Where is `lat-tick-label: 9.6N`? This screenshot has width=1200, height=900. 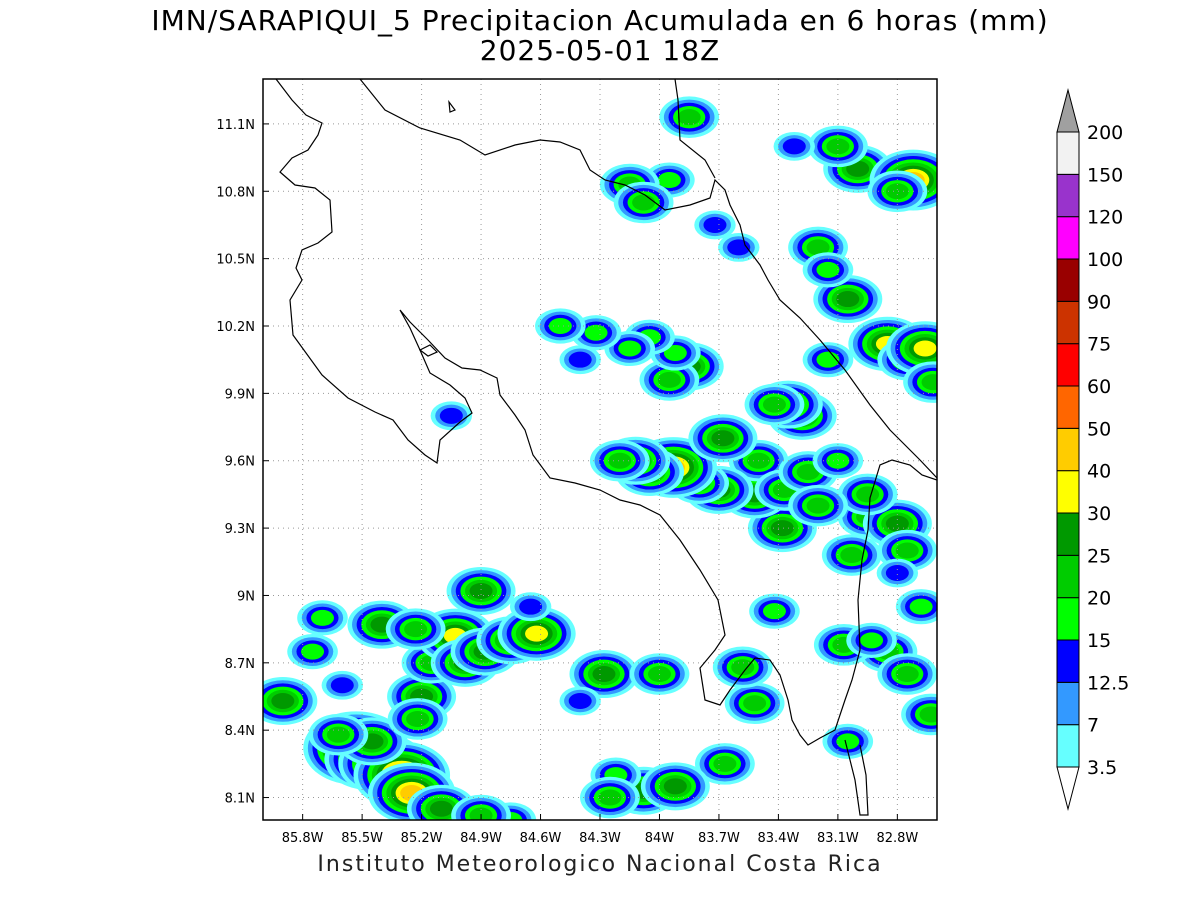
lat-tick-label: 9.6N is located at coordinates (240, 462).